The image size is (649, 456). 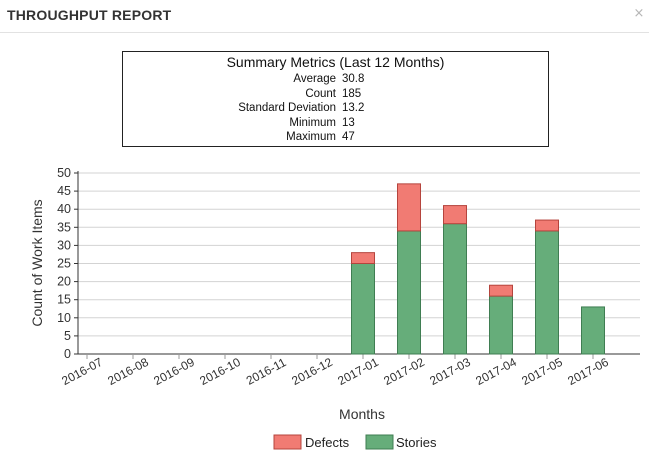 I want to click on x-tick-label: 2016-12, so click(x=312, y=371).